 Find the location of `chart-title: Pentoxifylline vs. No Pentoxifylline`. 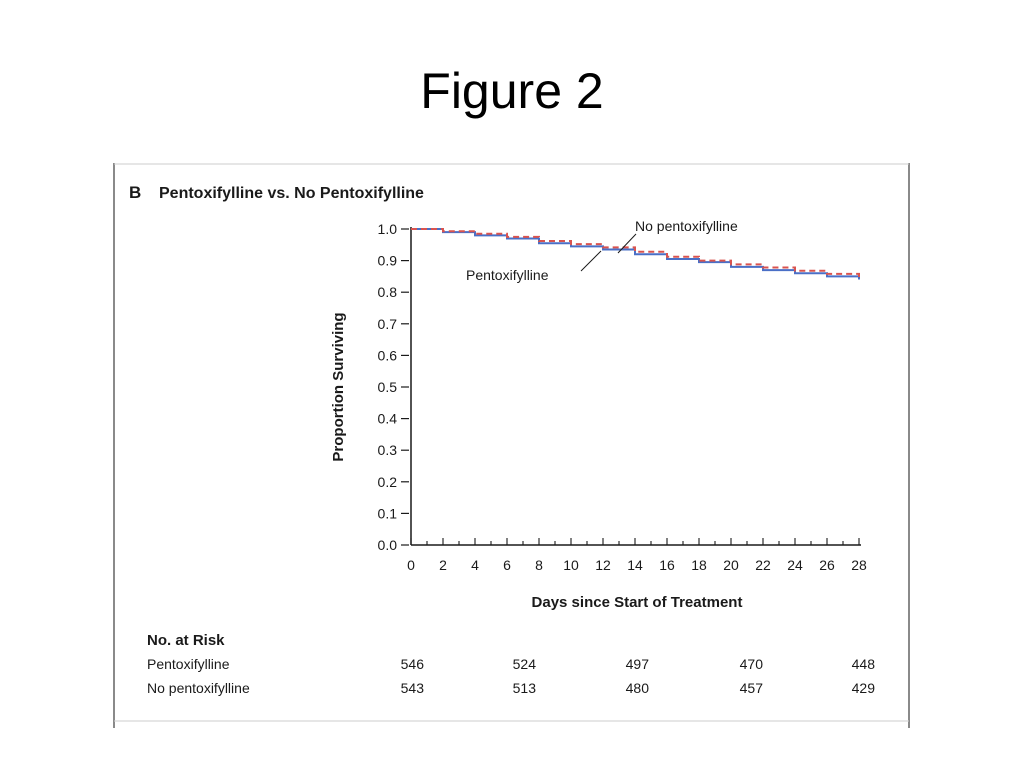

chart-title: Pentoxifylline vs. No Pentoxifylline is located at coordinates (291, 193).